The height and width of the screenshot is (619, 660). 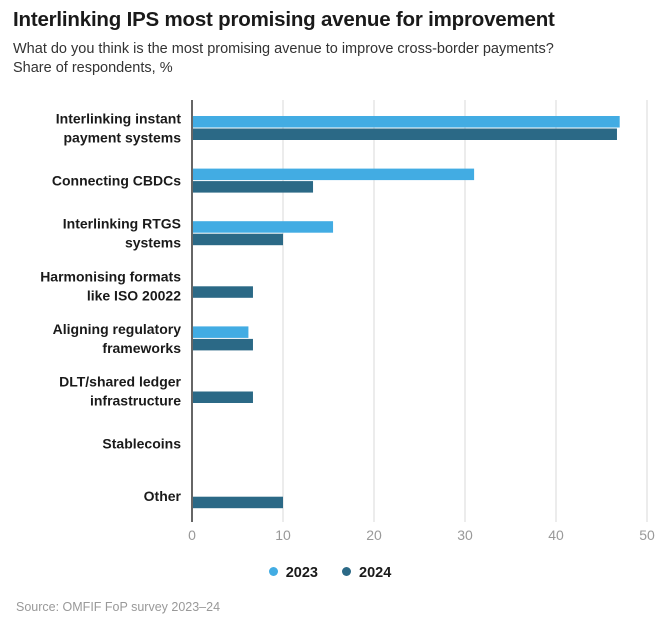 I want to click on x-tick-label-40: 40, so click(x=556, y=535).